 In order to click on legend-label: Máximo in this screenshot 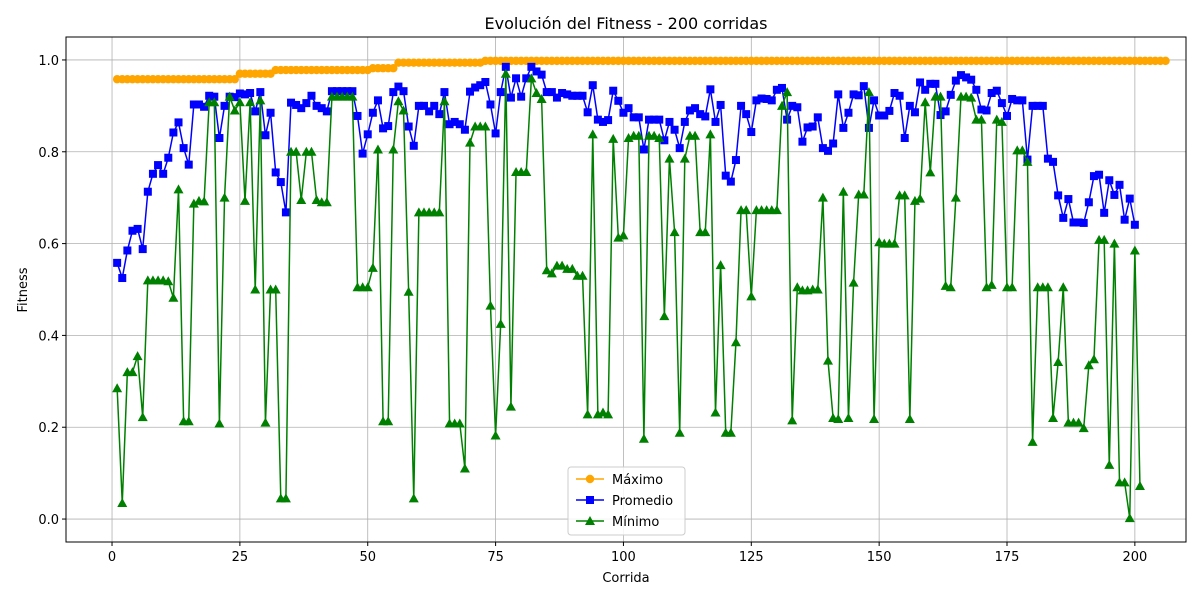, I will do `click(637, 480)`.